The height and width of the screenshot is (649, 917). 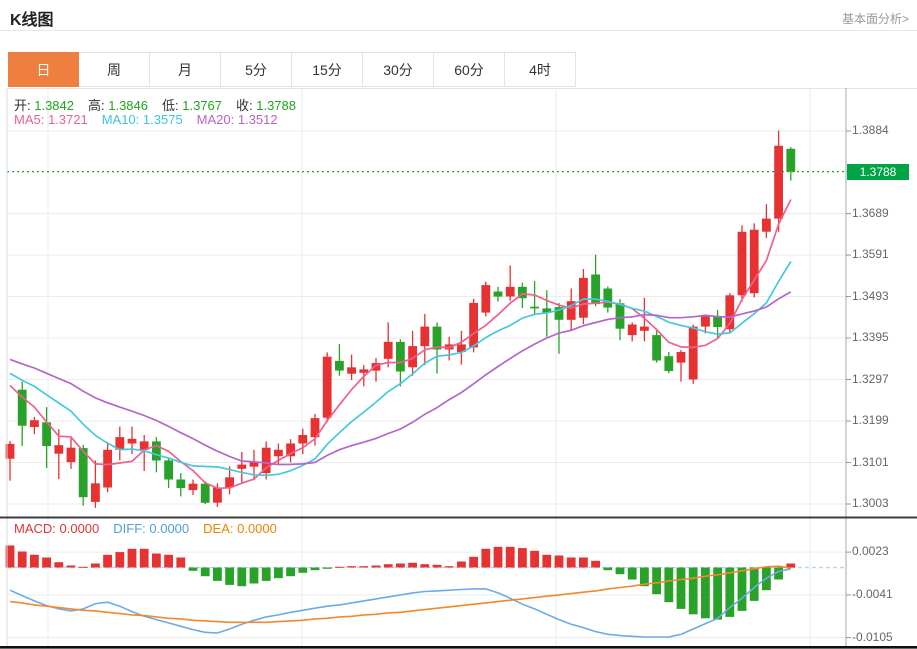 What do you see at coordinates (870, 551) in the screenshot?
I see `macd-axis-label: 0.0023` at bounding box center [870, 551].